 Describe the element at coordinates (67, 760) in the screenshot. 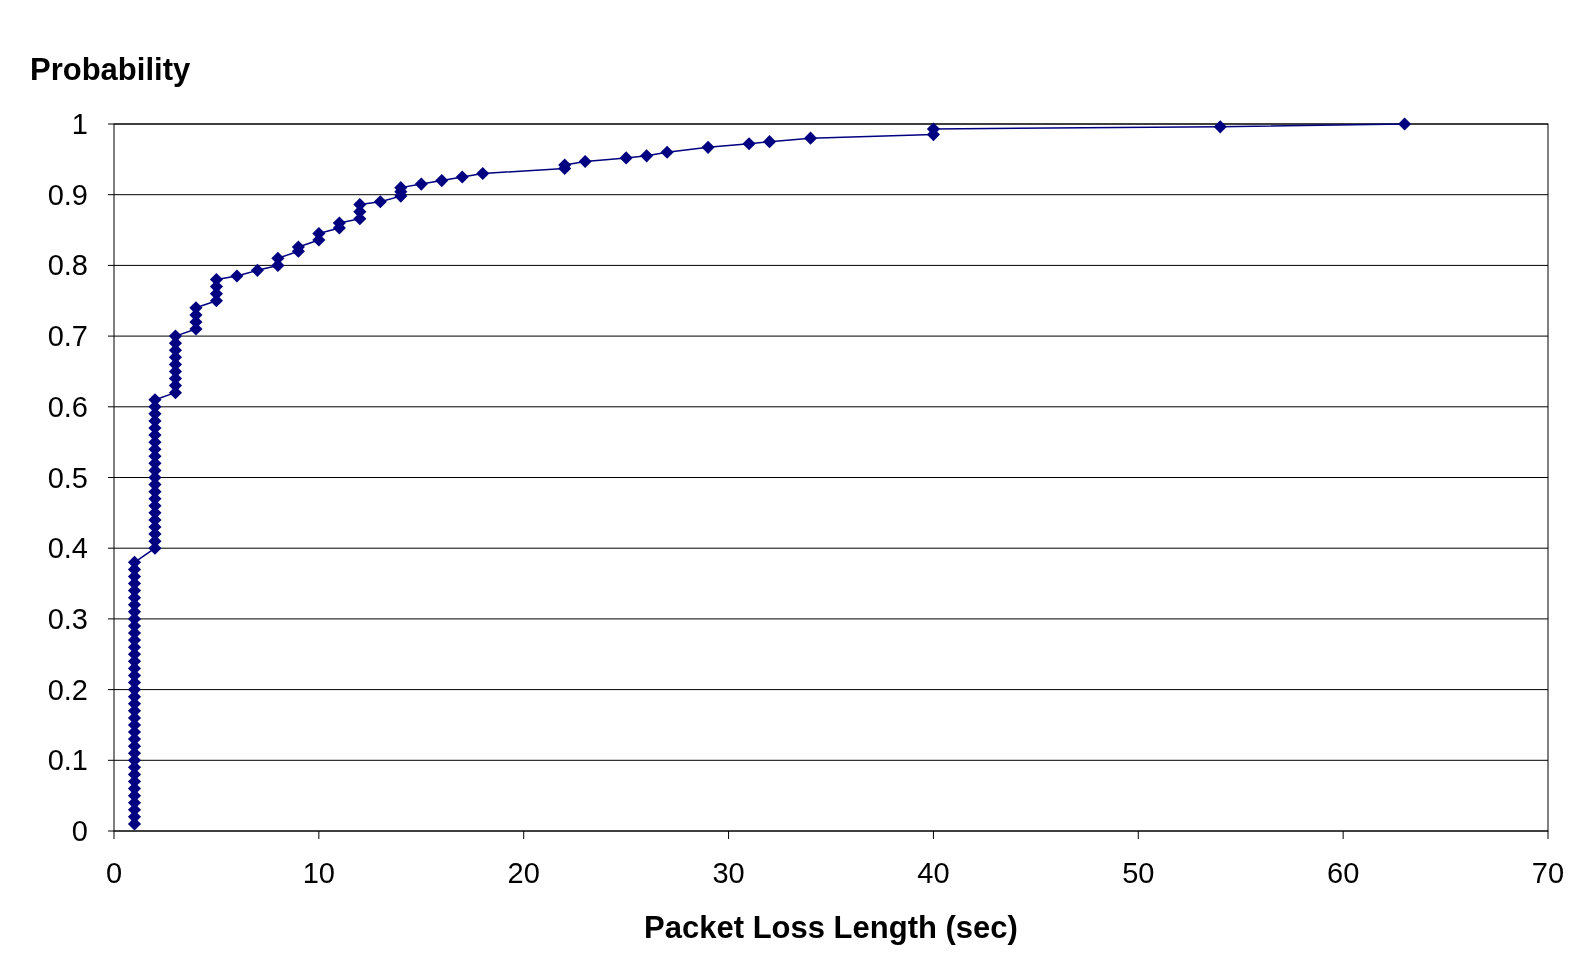

I see `y-tick-label: 0.1` at that location.